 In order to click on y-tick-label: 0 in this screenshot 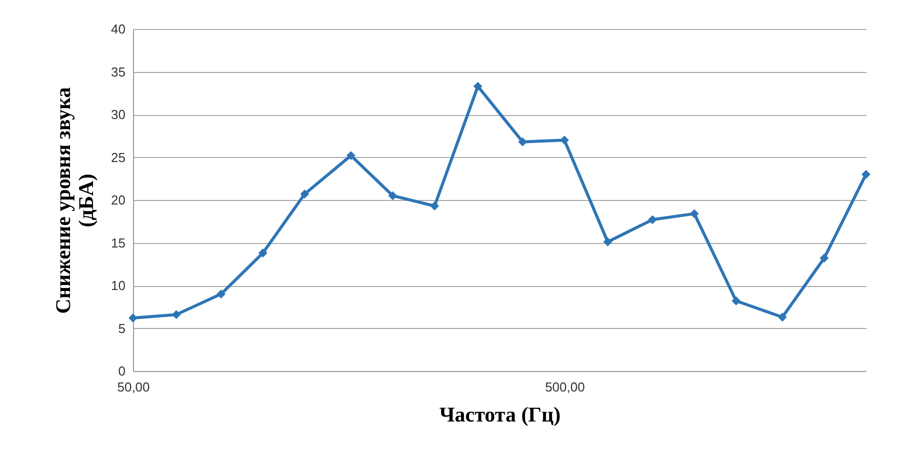, I will do `click(122, 371)`.